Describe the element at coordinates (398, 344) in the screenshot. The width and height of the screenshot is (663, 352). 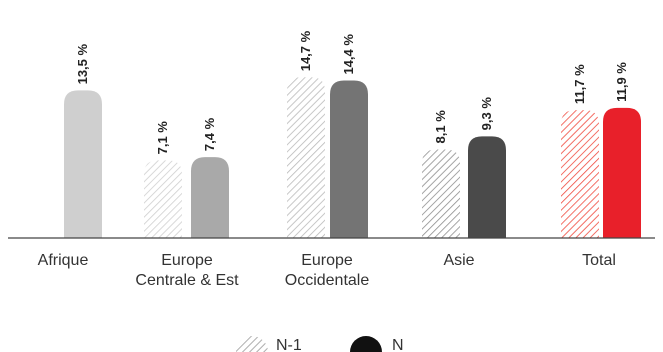
I see `legend-label-n: N` at that location.